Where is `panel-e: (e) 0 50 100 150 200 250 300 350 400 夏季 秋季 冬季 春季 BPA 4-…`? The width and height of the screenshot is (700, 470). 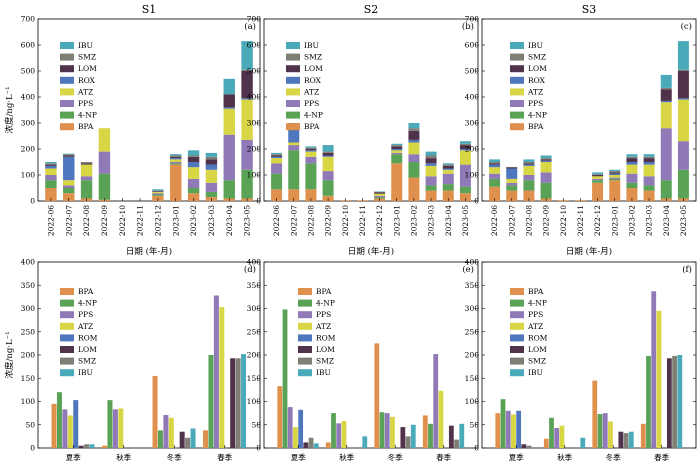
panel-e: (e) 0 50 100 150 200 250 300 350 400 夏季 秋季 冬季 春季 BPA 4-… is located at coordinates (363, 360).